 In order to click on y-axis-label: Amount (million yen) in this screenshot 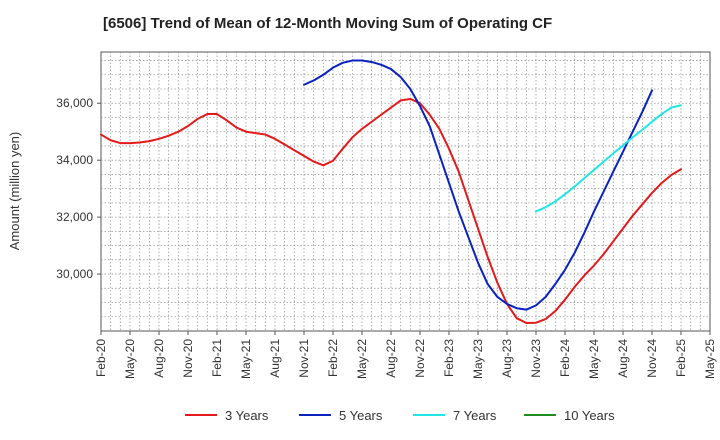, I will do `click(14, 191)`.